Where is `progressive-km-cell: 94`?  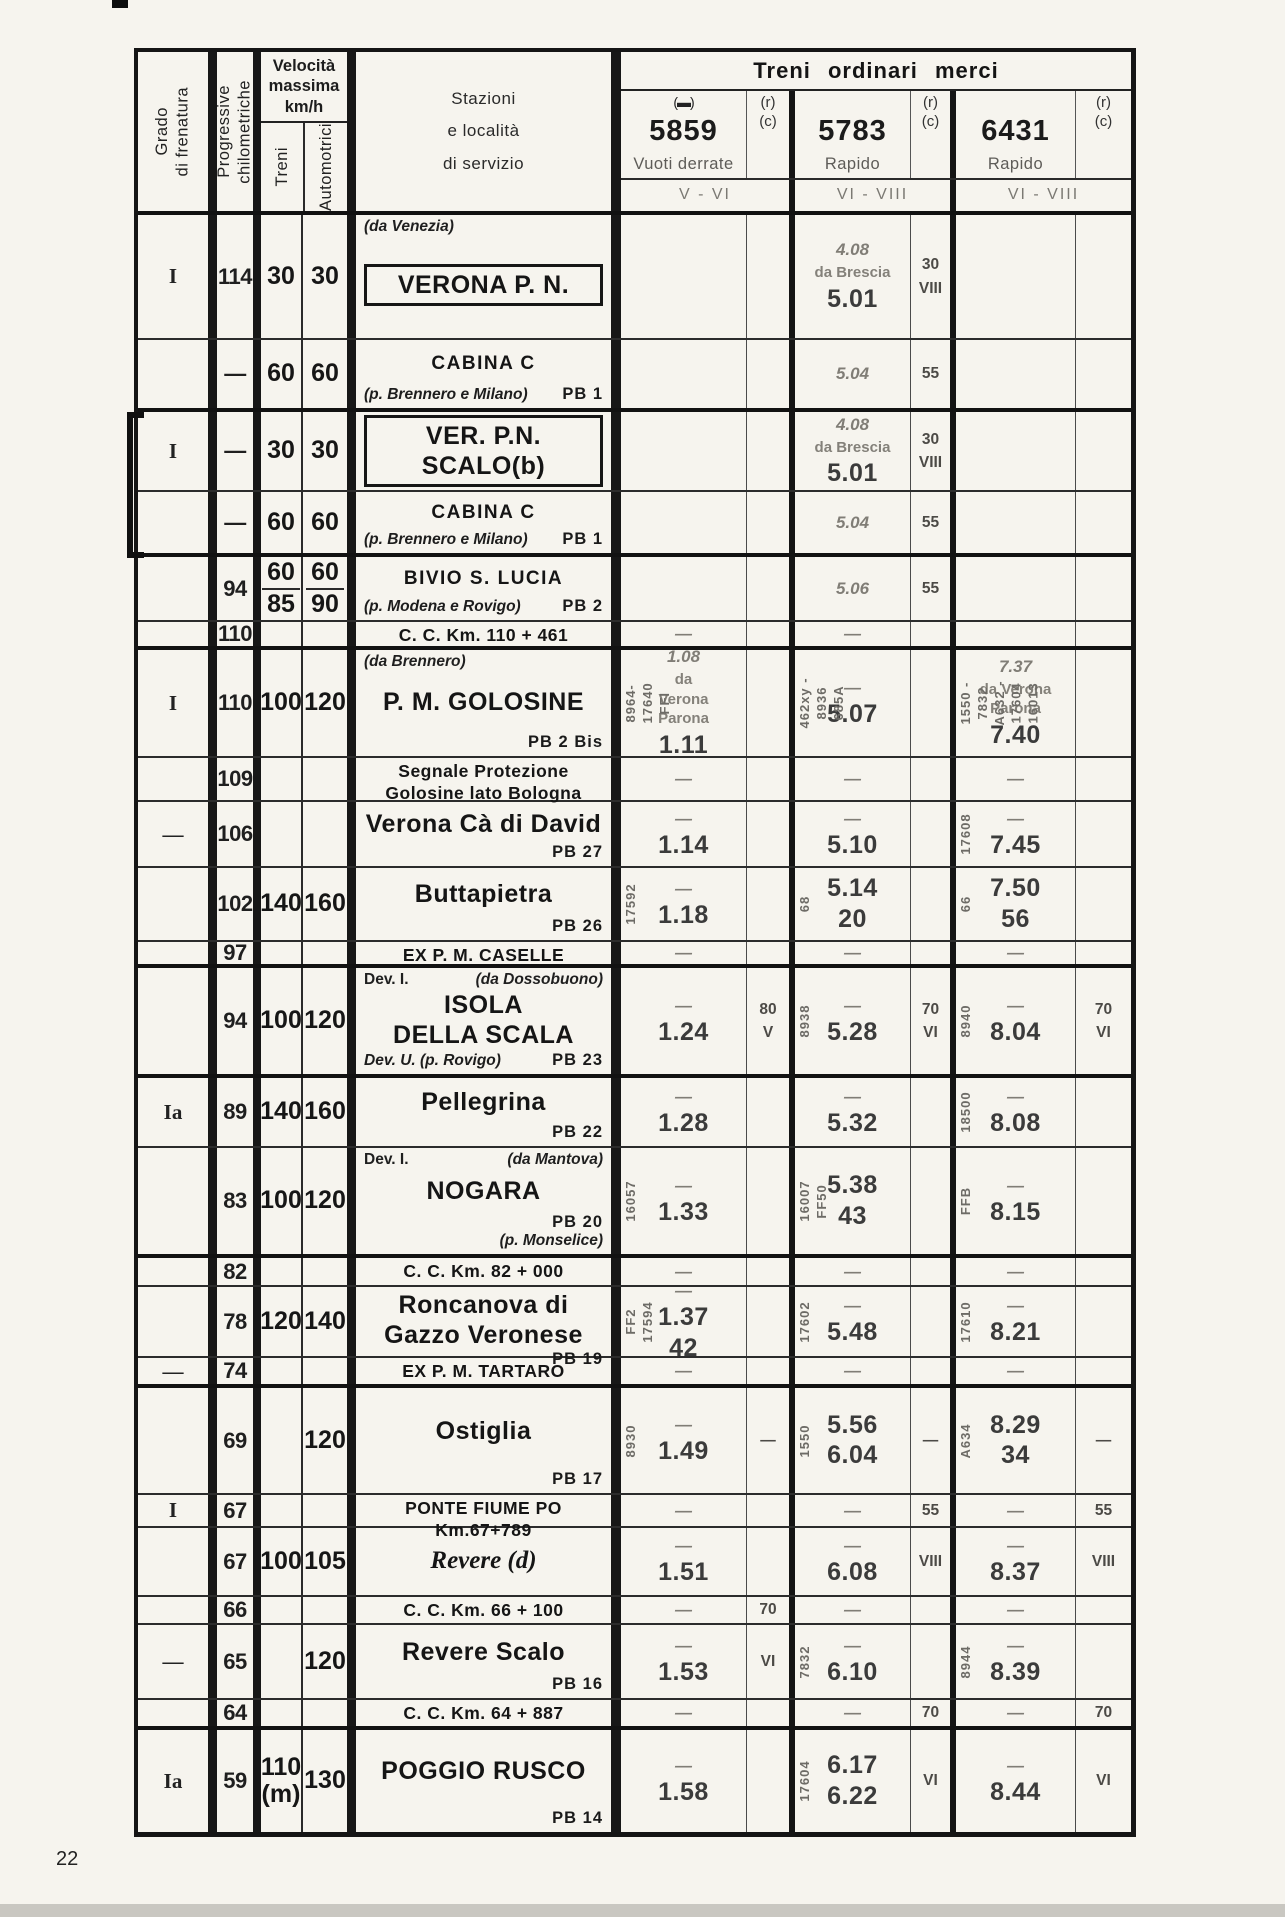
progressive-km-cell: 94 is located at coordinates (235, 588).